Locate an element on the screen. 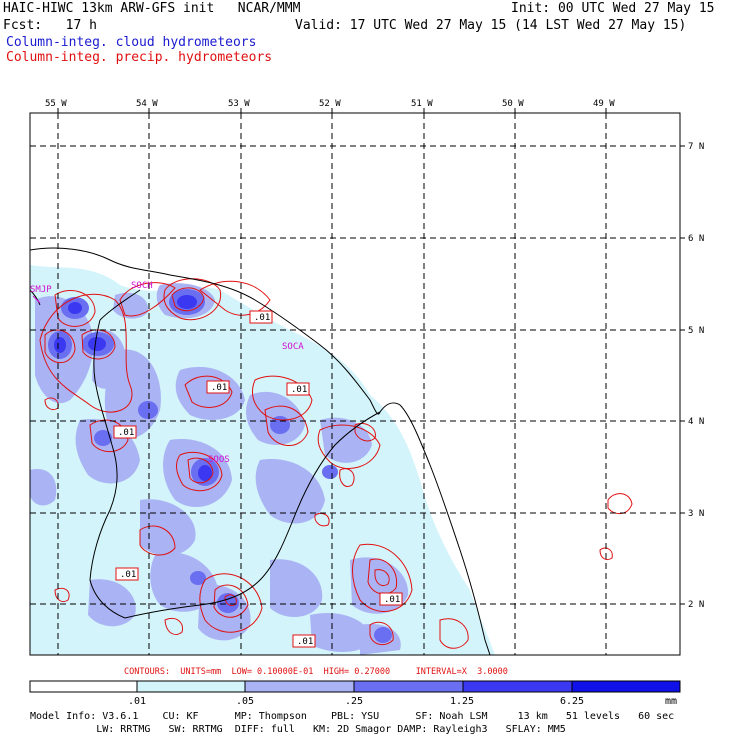 Image resolution: width=740 pixels, height=740 pixels. lon-label: 55 W is located at coordinates (56, 104).